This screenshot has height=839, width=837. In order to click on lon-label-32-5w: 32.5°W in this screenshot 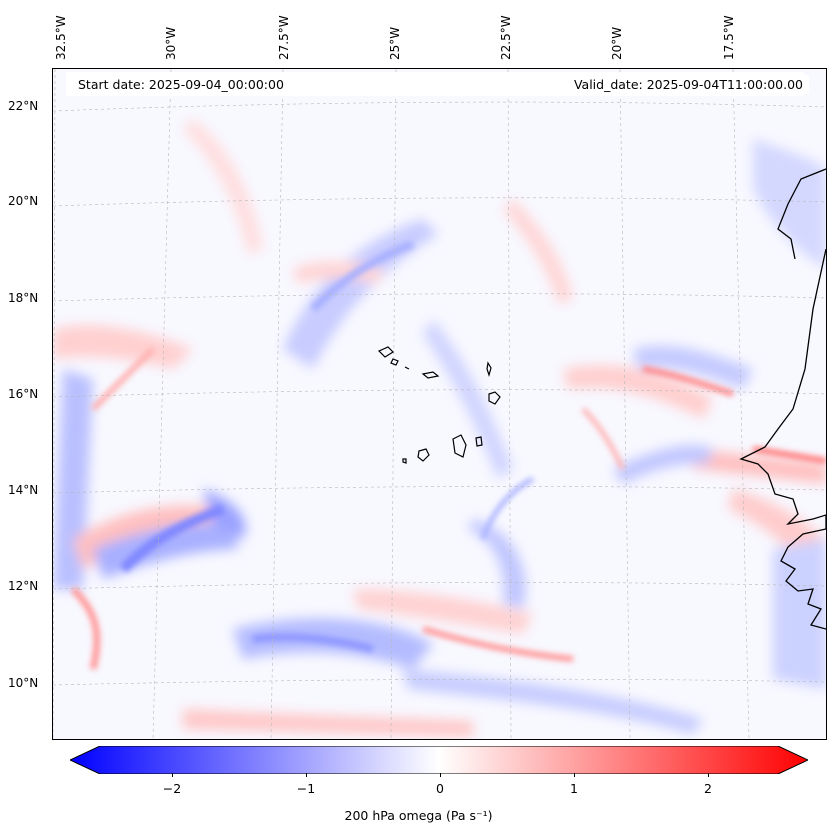, I will do `click(61, 37)`.